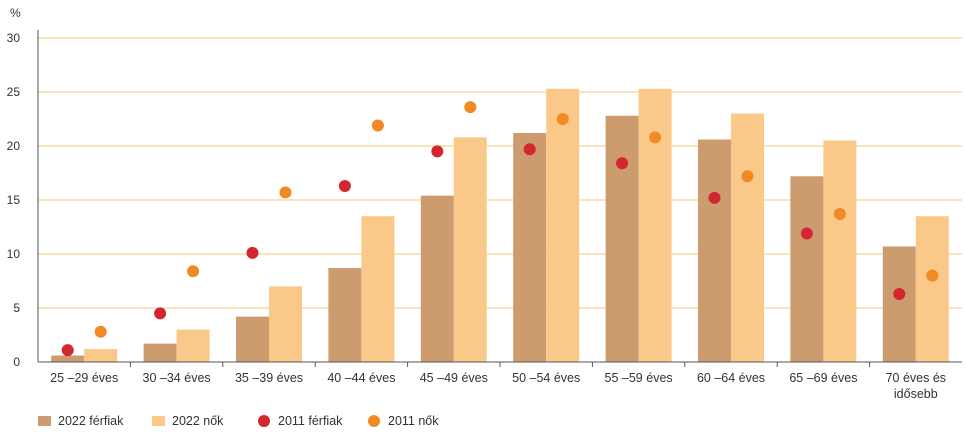  I want to click on y-tick-label: 20, so click(14, 146).